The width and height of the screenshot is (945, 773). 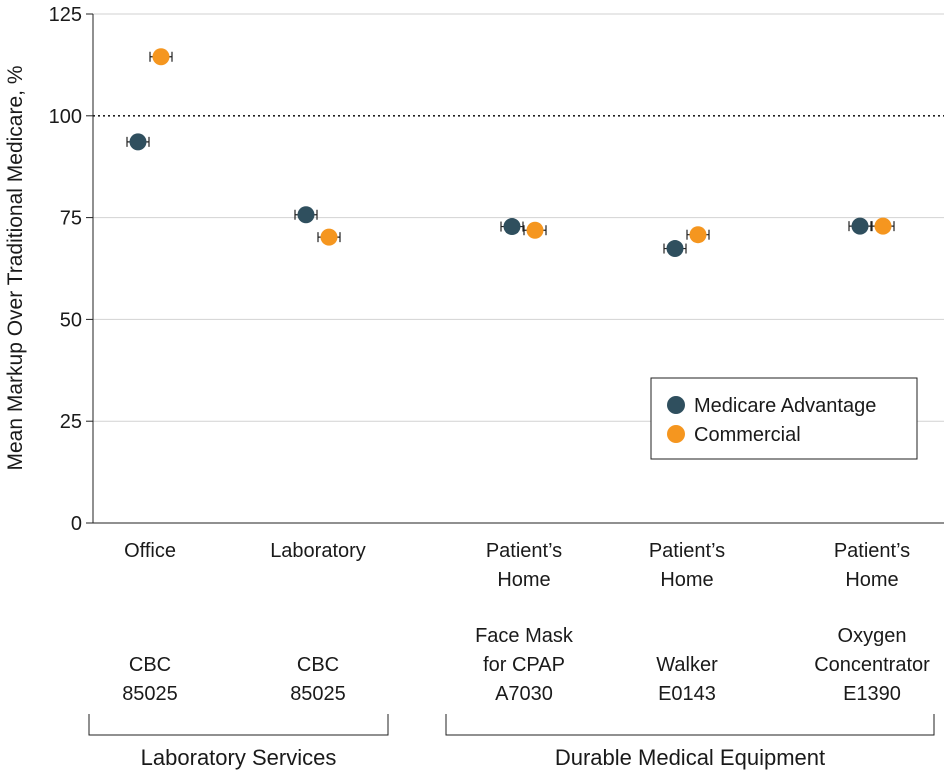 I want to click on group-label: Durable Medical Equipment, so click(x=690, y=757).